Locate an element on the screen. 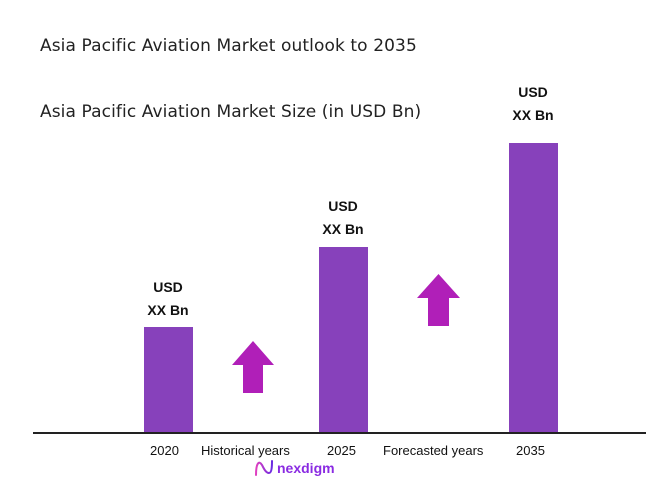  nexdigm-wave-icon is located at coordinates (264, 468).